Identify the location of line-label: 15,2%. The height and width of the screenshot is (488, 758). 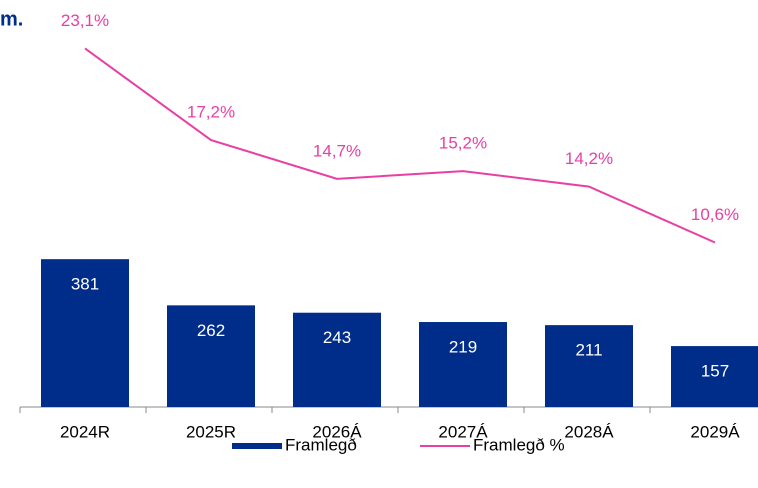
(463, 143).